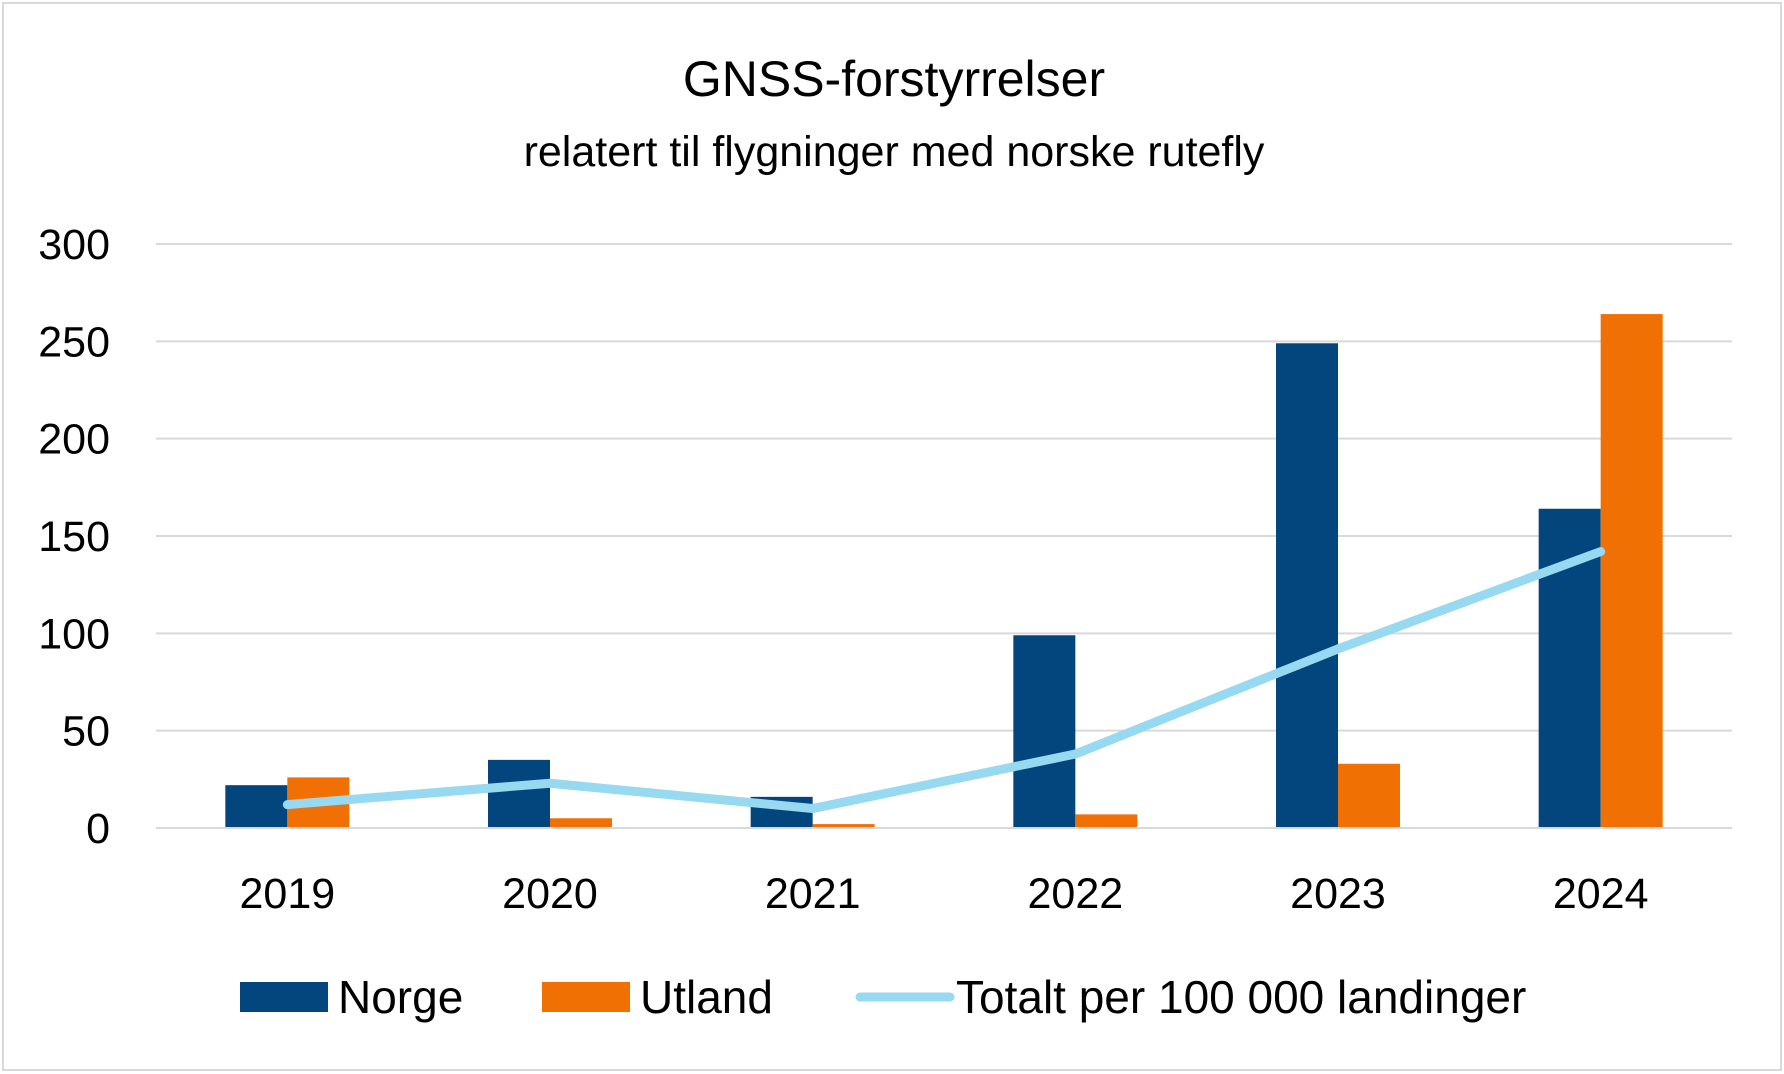 The width and height of the screenshot is (1784, 1074). What do you see at coordinates (74, 440) in the screenshot?
I see `y-tick-label: 200` at bounding box center [74, 440].